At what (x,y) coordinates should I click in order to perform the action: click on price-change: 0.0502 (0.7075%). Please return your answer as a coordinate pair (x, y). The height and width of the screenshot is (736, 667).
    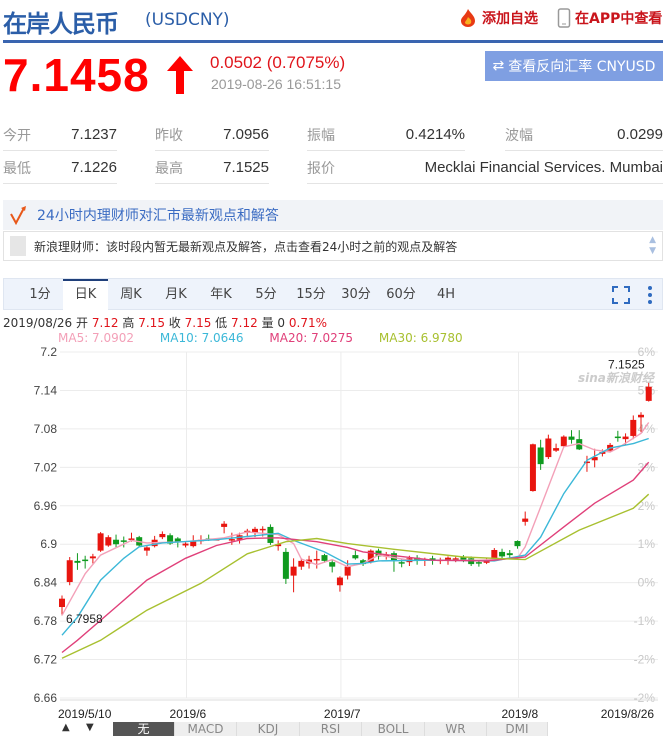
    Looking at the image, I should click on (278, 62).